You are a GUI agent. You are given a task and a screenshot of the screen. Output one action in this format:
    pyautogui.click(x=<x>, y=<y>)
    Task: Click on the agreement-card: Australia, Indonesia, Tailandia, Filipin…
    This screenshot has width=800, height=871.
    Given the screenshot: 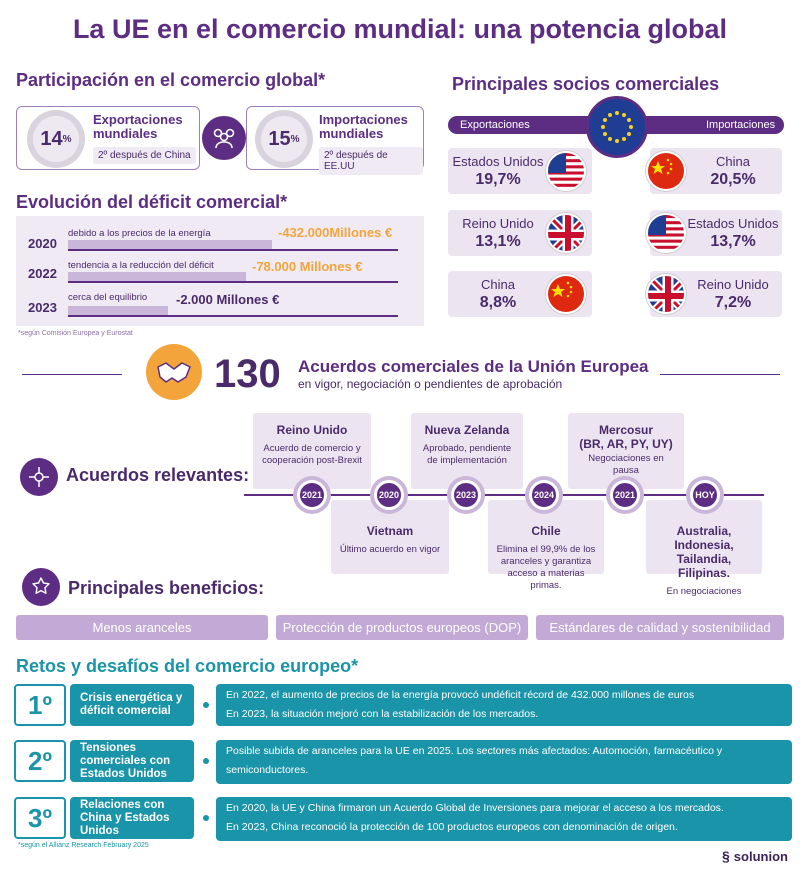 What is the action you would take?
    pyautogui.click(x=704, y=548)
    